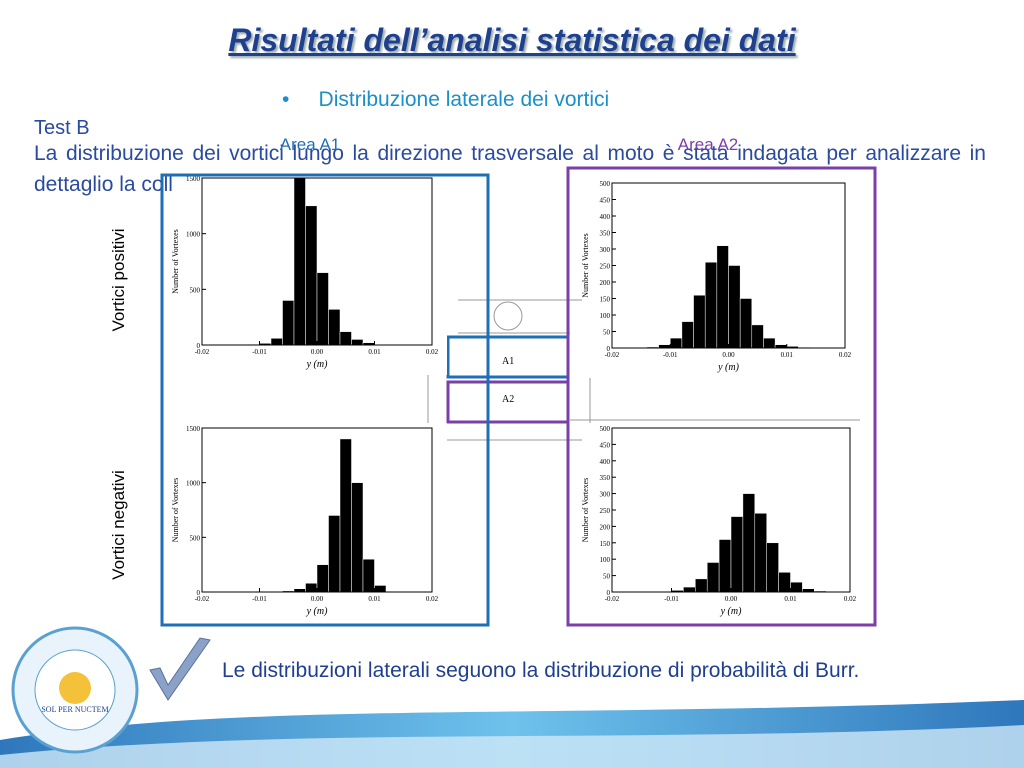 The width and height of the screenshot is (1024, 768). I want to click on test-label: Test B, so click(62, 128).